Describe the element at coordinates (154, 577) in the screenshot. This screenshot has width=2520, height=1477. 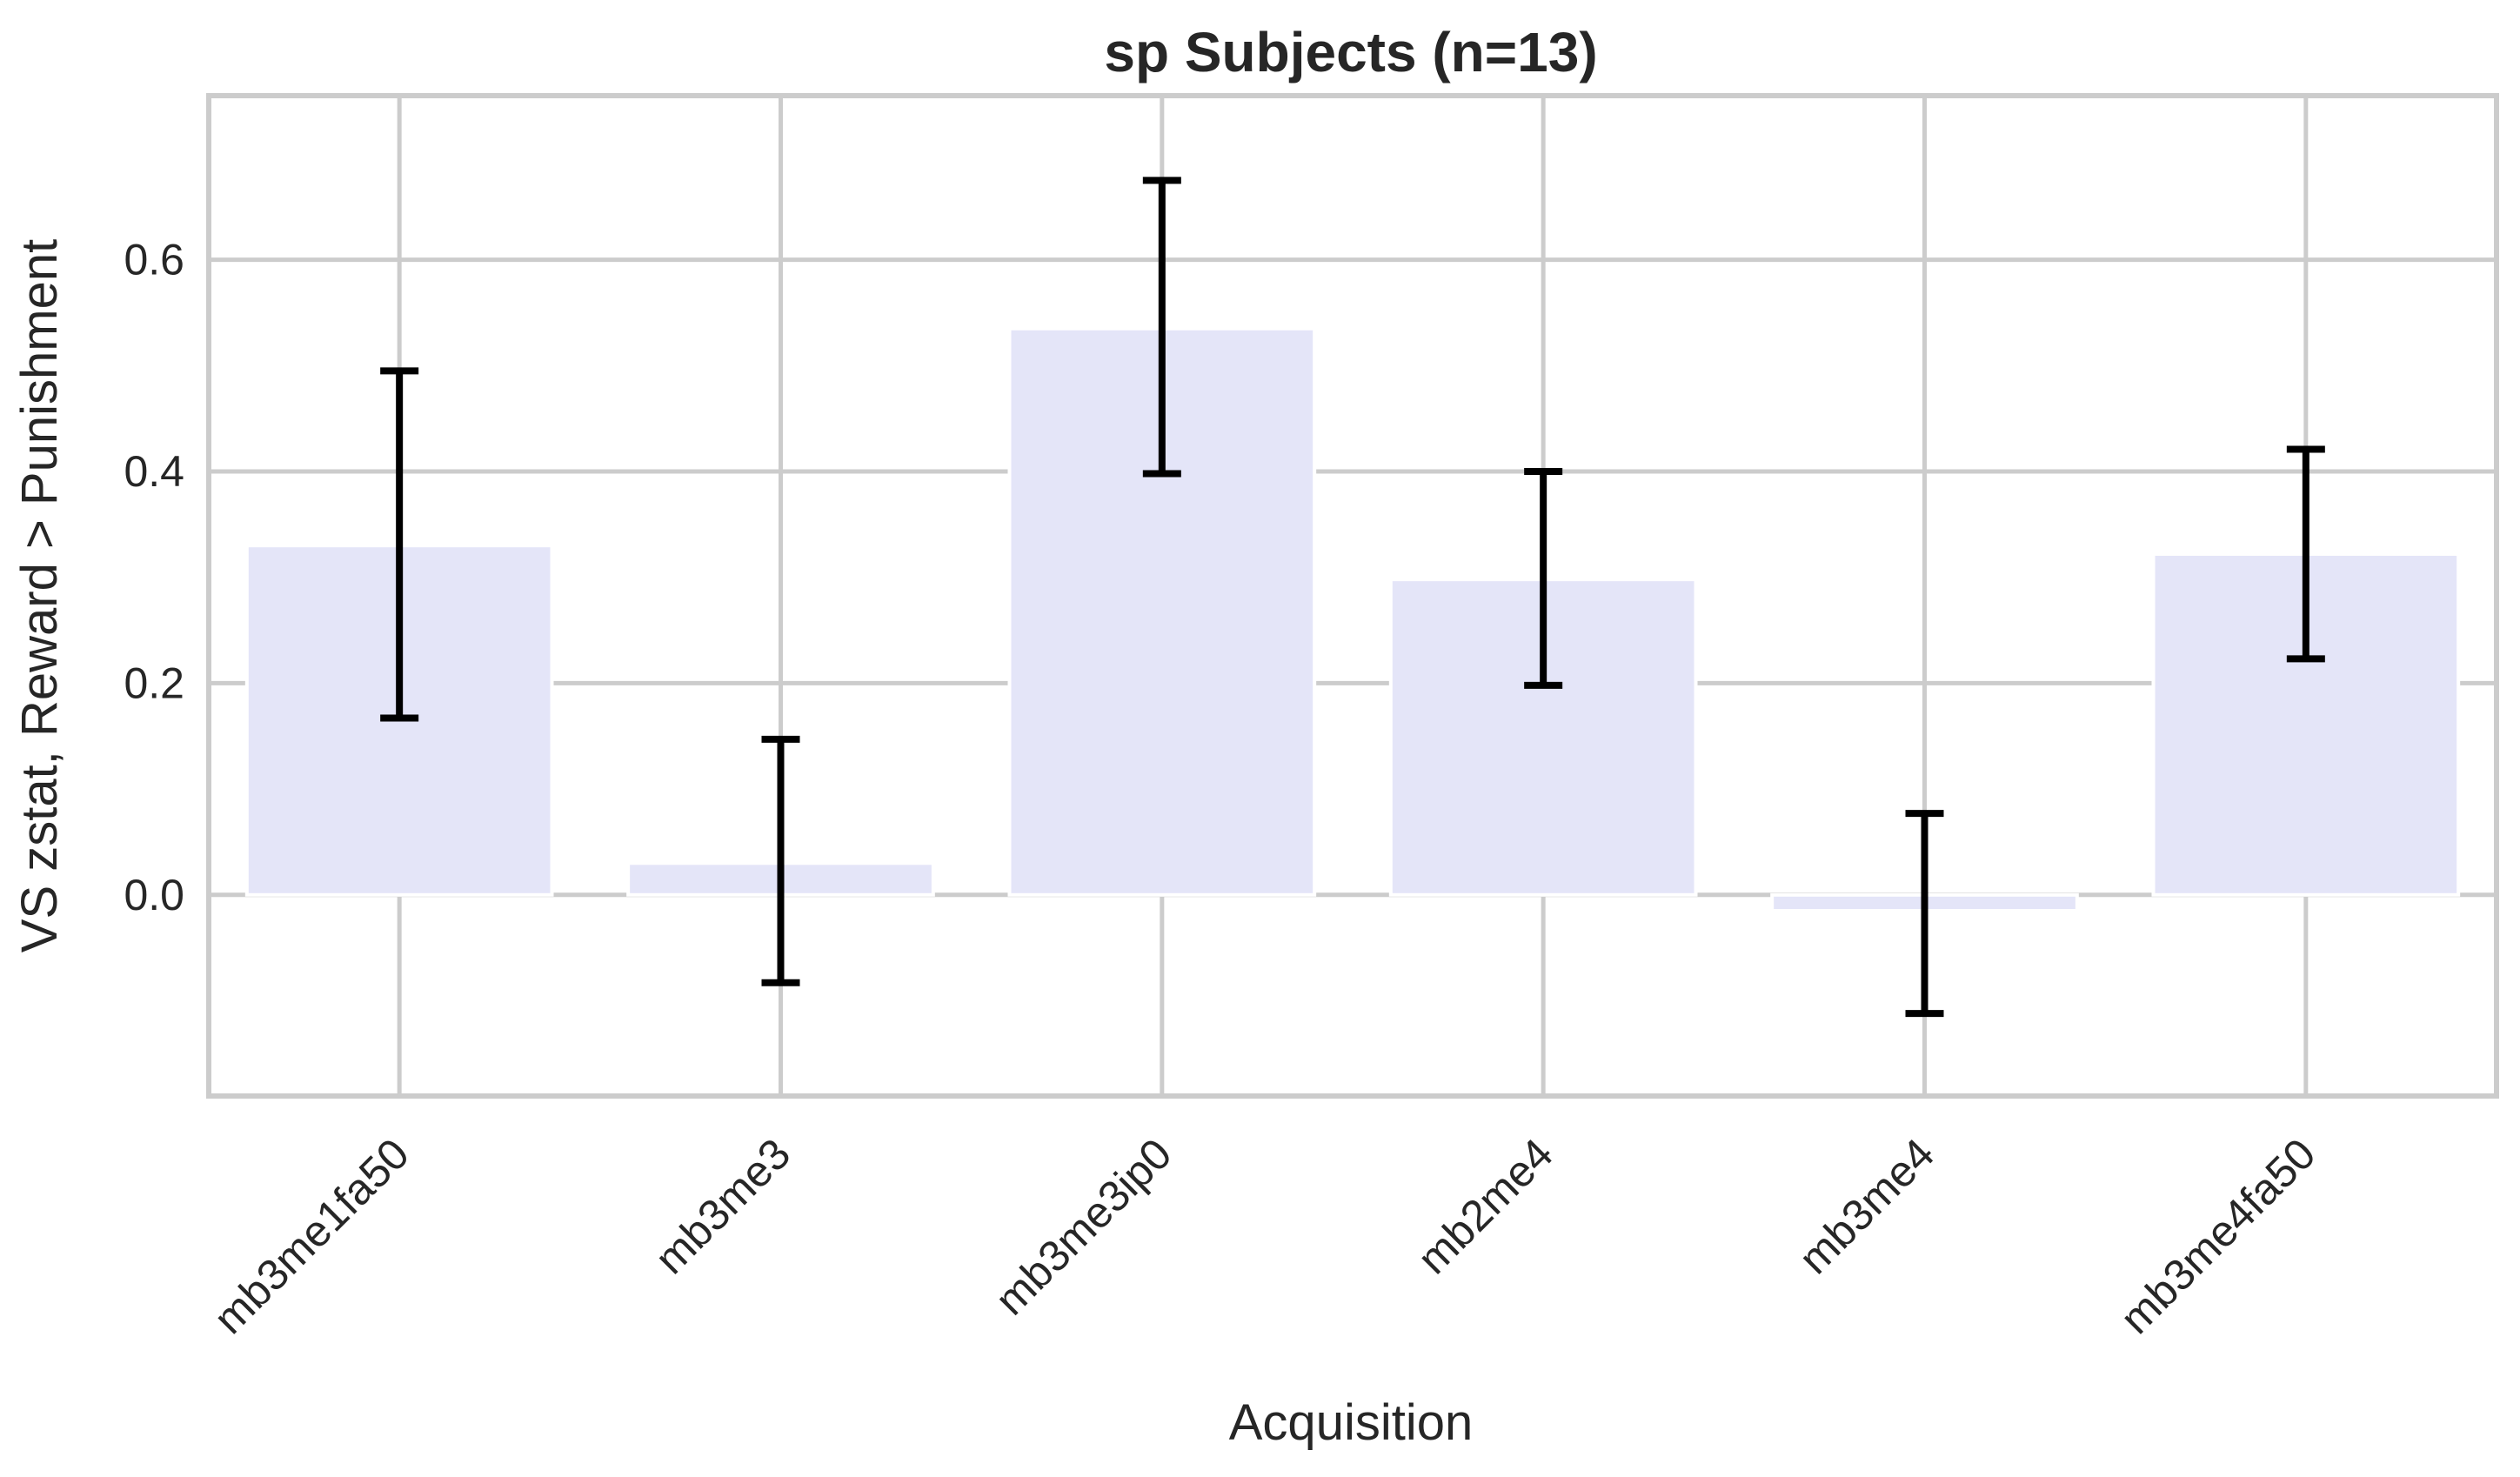
I see `y-tick-labels: 0.0 0.2 0.4 0.6` at that location.